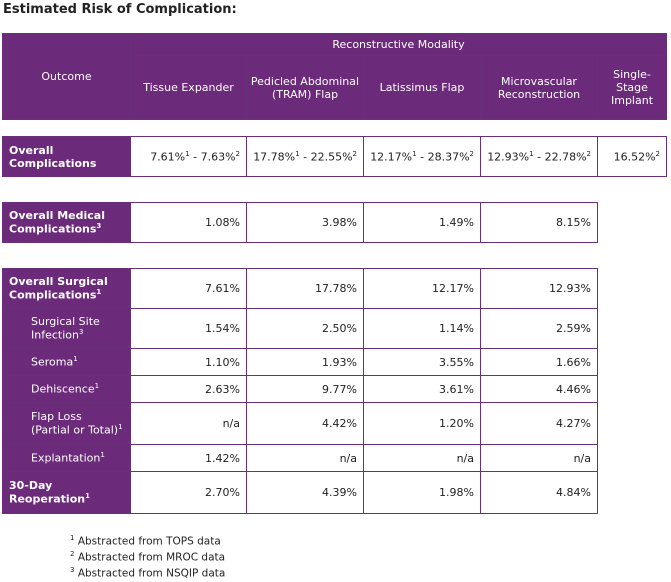  I want to click on overall-cell: 12.17%1 - 28.37%2, so click(422, 156).